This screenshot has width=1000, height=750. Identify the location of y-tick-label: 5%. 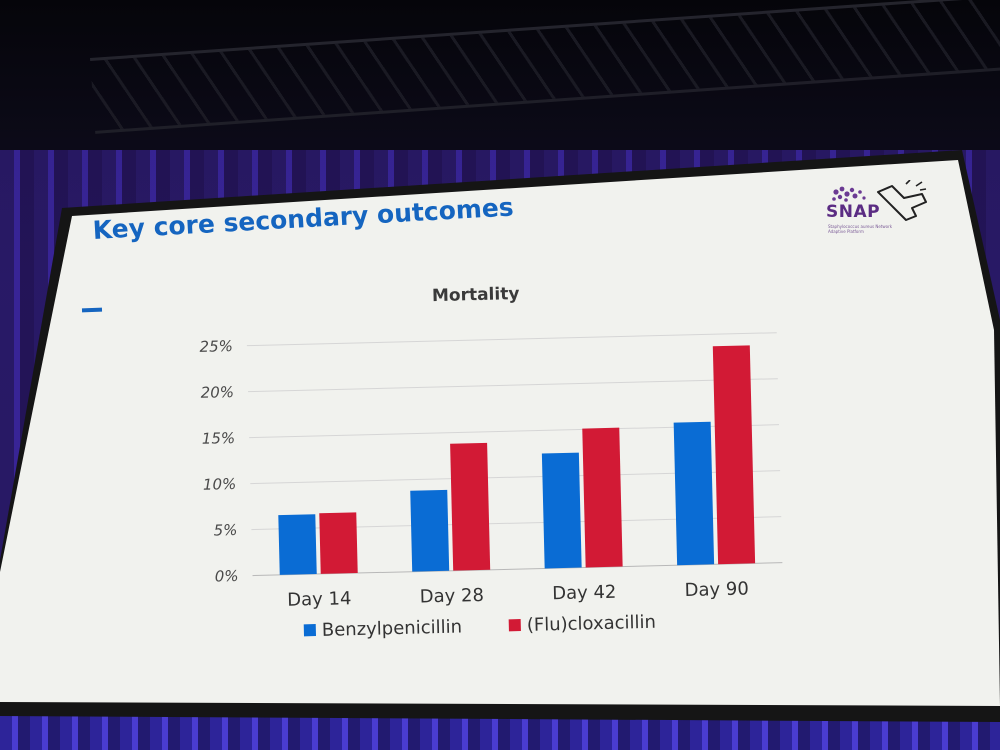
(225, 530).